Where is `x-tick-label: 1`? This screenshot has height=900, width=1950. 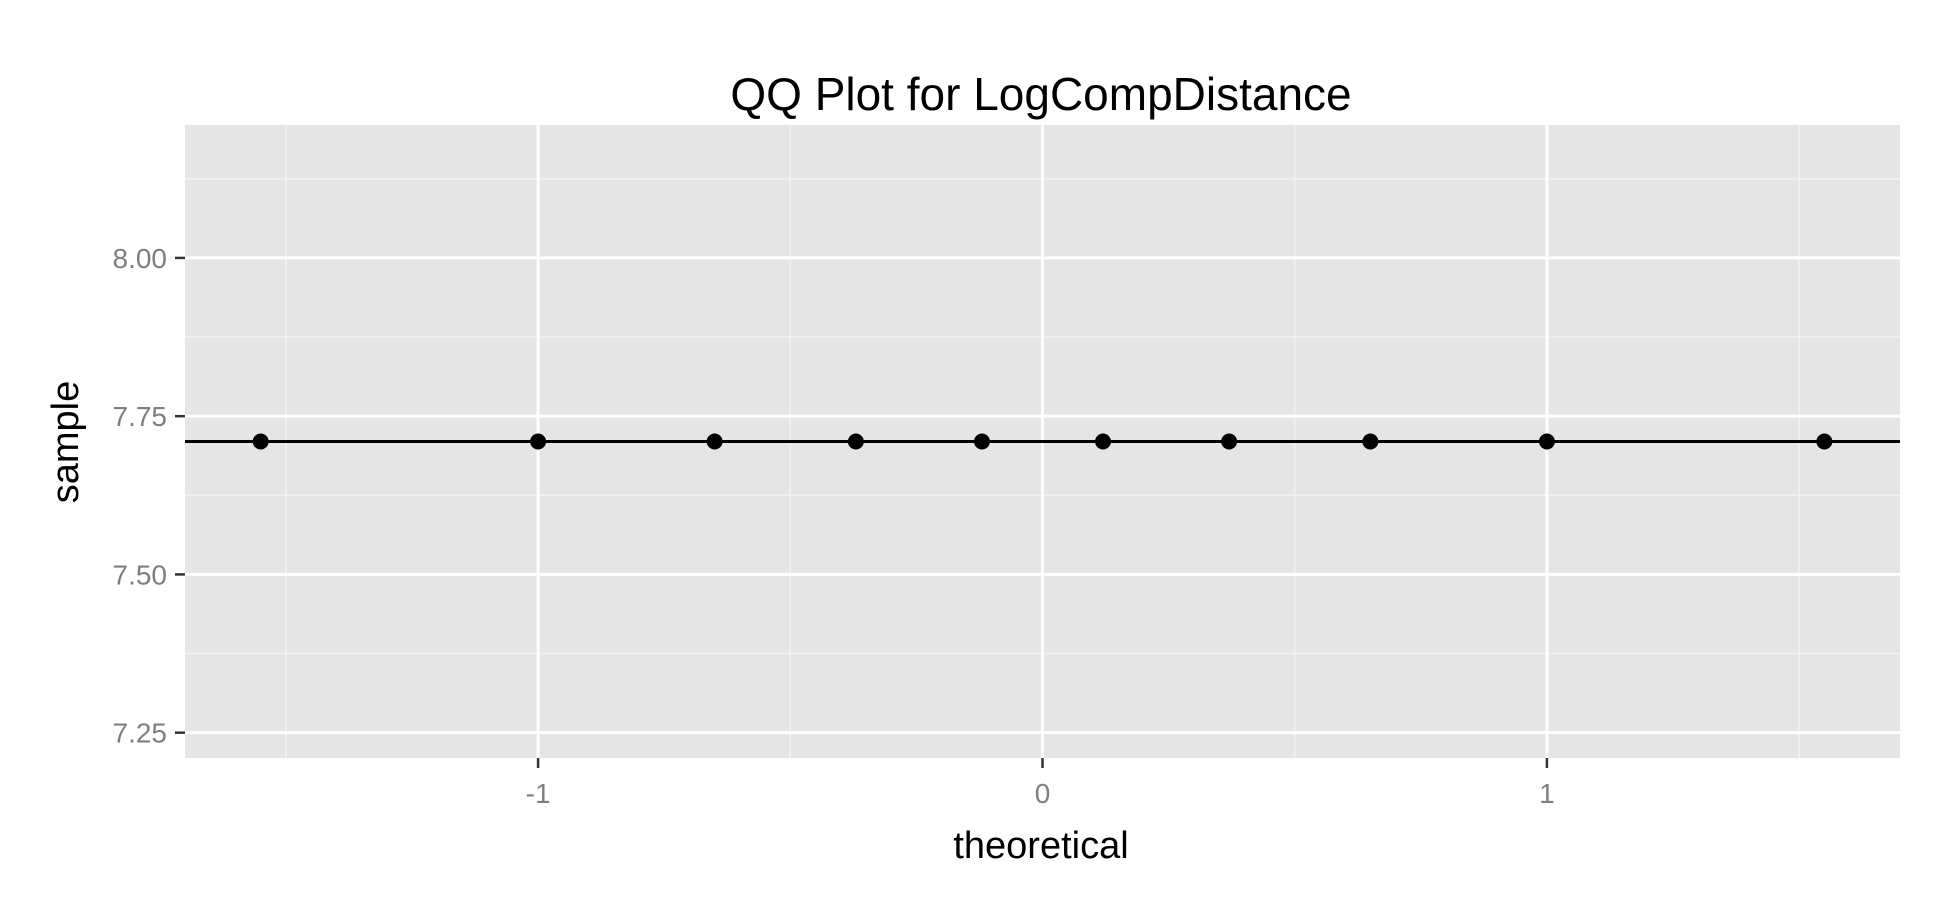 x-tick-label: 1 is located at coordinates (1547, 793).